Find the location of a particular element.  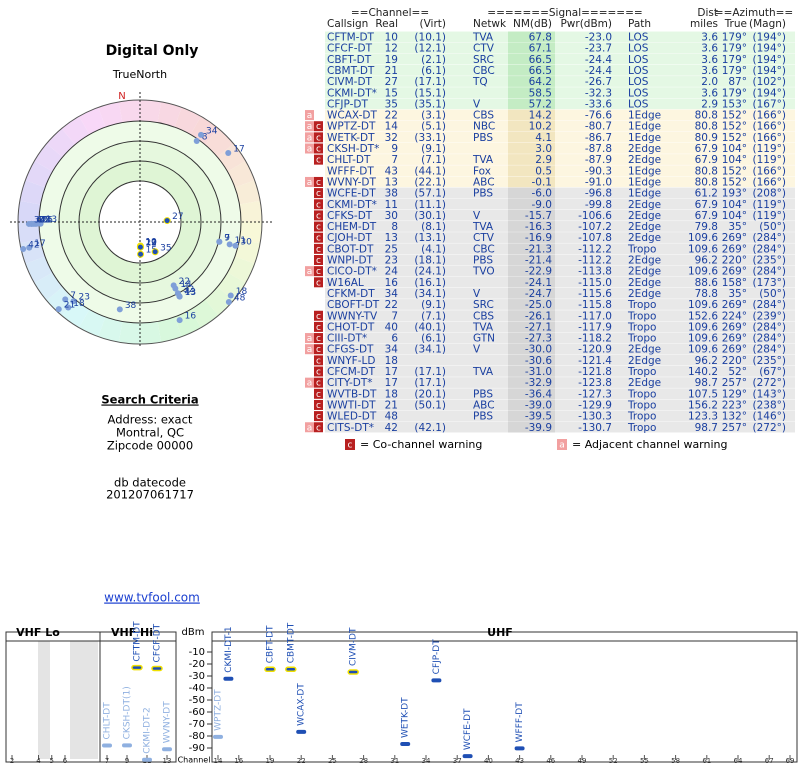

table-cell: CBOFT-DT is located at coordinates (353, 305).